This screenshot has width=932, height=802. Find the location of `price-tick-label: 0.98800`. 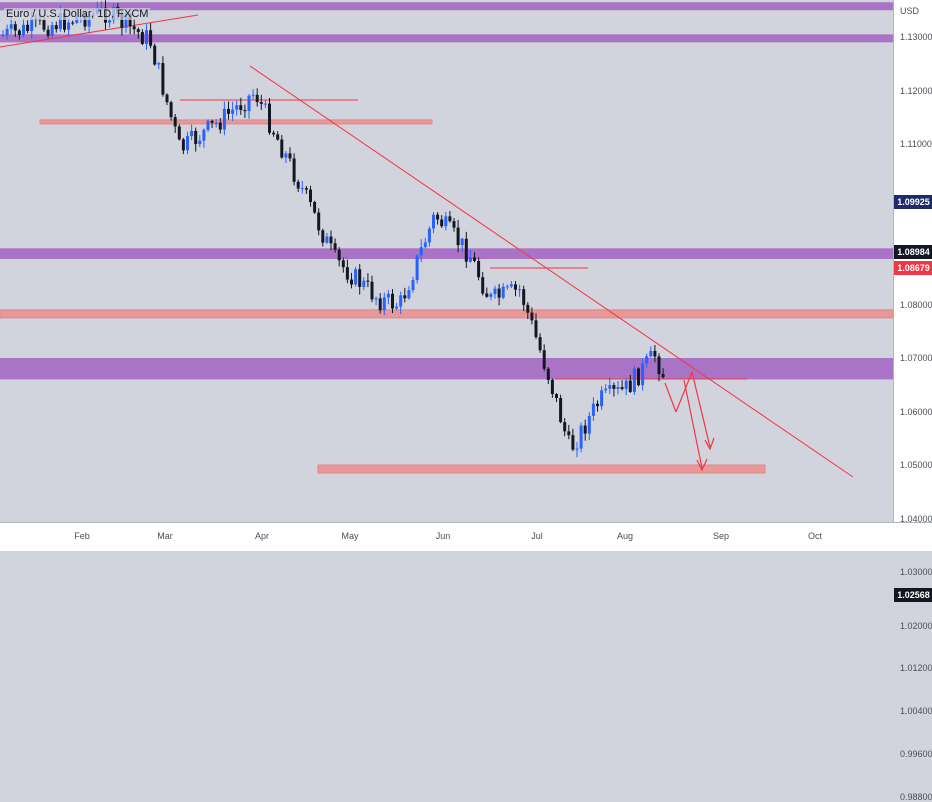

price-tick-label: 0.98800 is located at coordinates (916, 796).